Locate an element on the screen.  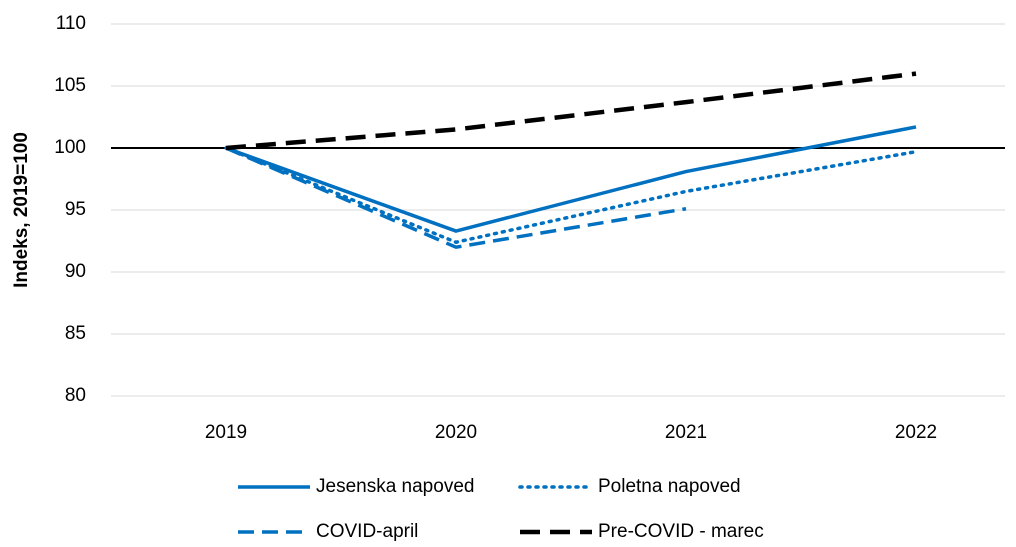
y-tick-label: 90 is located at coordinates (75, 271).